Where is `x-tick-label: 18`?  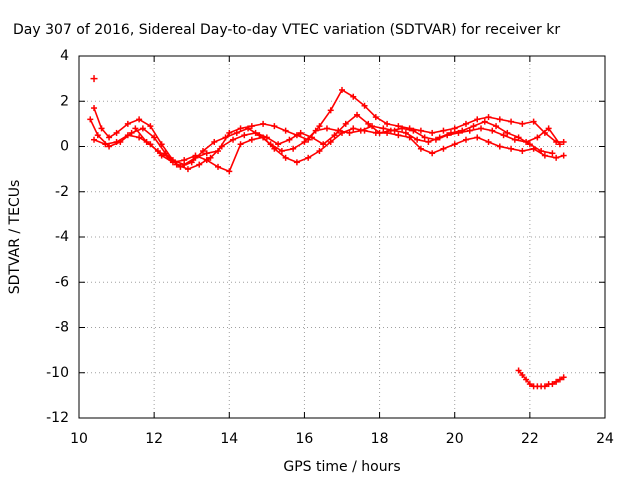
x-tick-label: 18 is located at coordinates (380, 439).